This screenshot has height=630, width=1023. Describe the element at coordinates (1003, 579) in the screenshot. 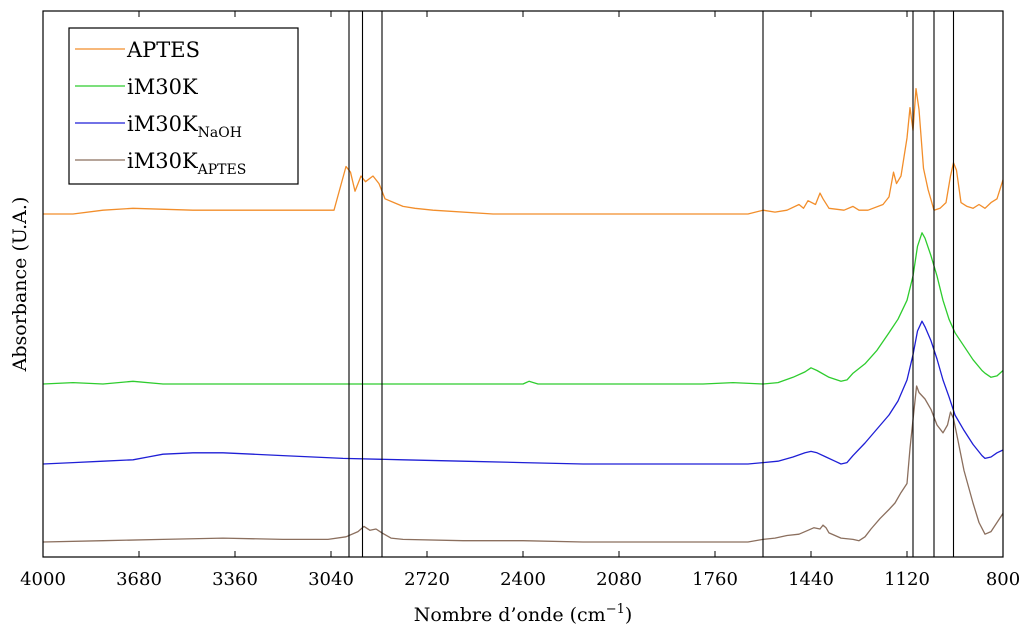

I see `x-tick-label: 800` at that location.